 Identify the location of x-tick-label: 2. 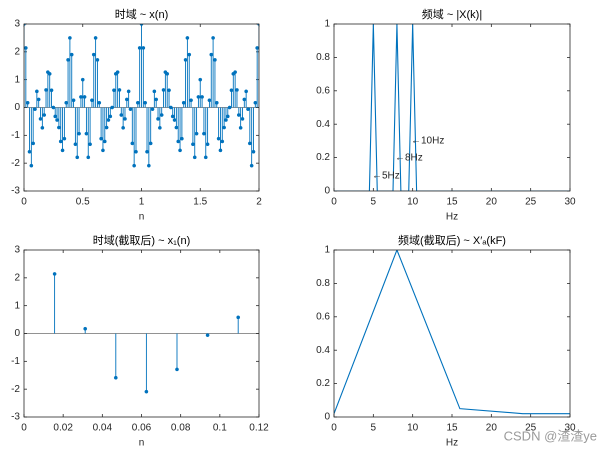
(259, 202).